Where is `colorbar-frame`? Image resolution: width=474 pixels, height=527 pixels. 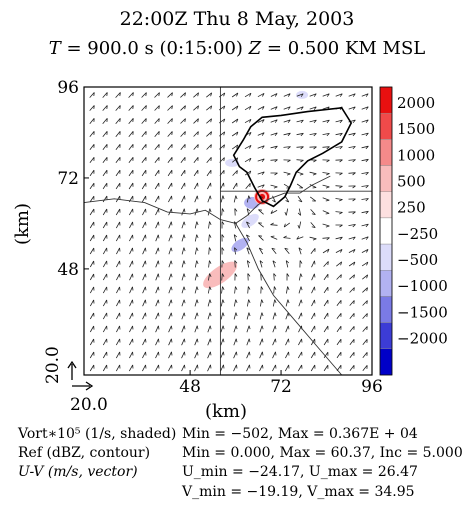
colorbar-frame is located at coordinates (386, 231).